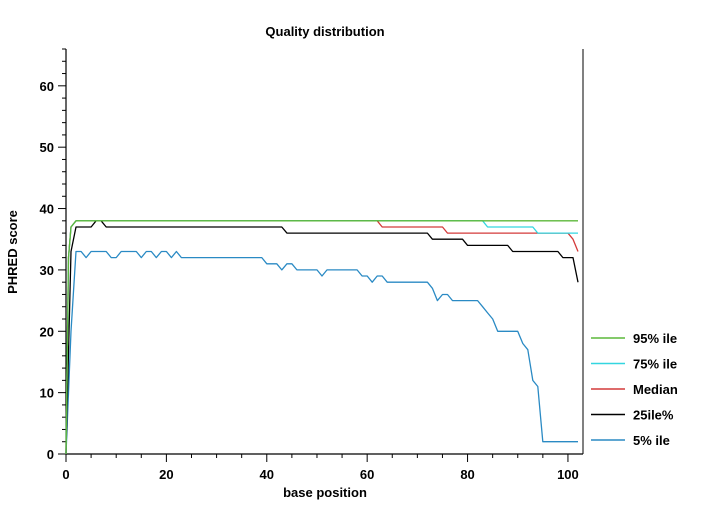 The image size is (722, 505). Describe the element at coordinates (50, 454) in the screenshot. I see `y-tick-label: 0` at that location.